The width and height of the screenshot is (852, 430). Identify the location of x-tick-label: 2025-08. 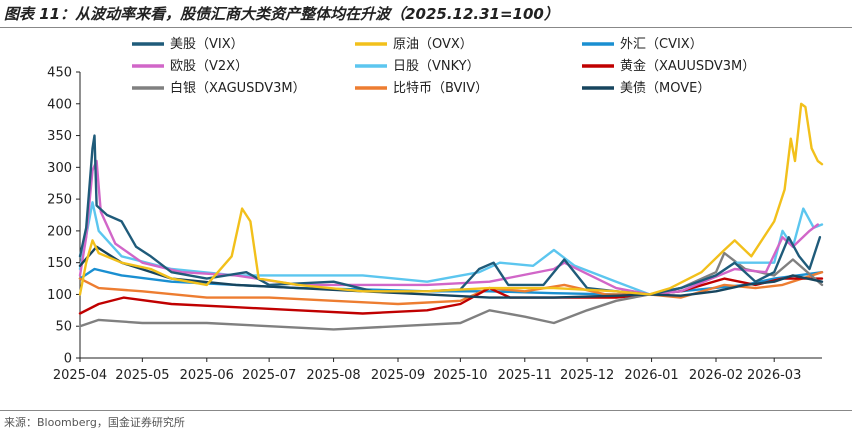
(333, 375).